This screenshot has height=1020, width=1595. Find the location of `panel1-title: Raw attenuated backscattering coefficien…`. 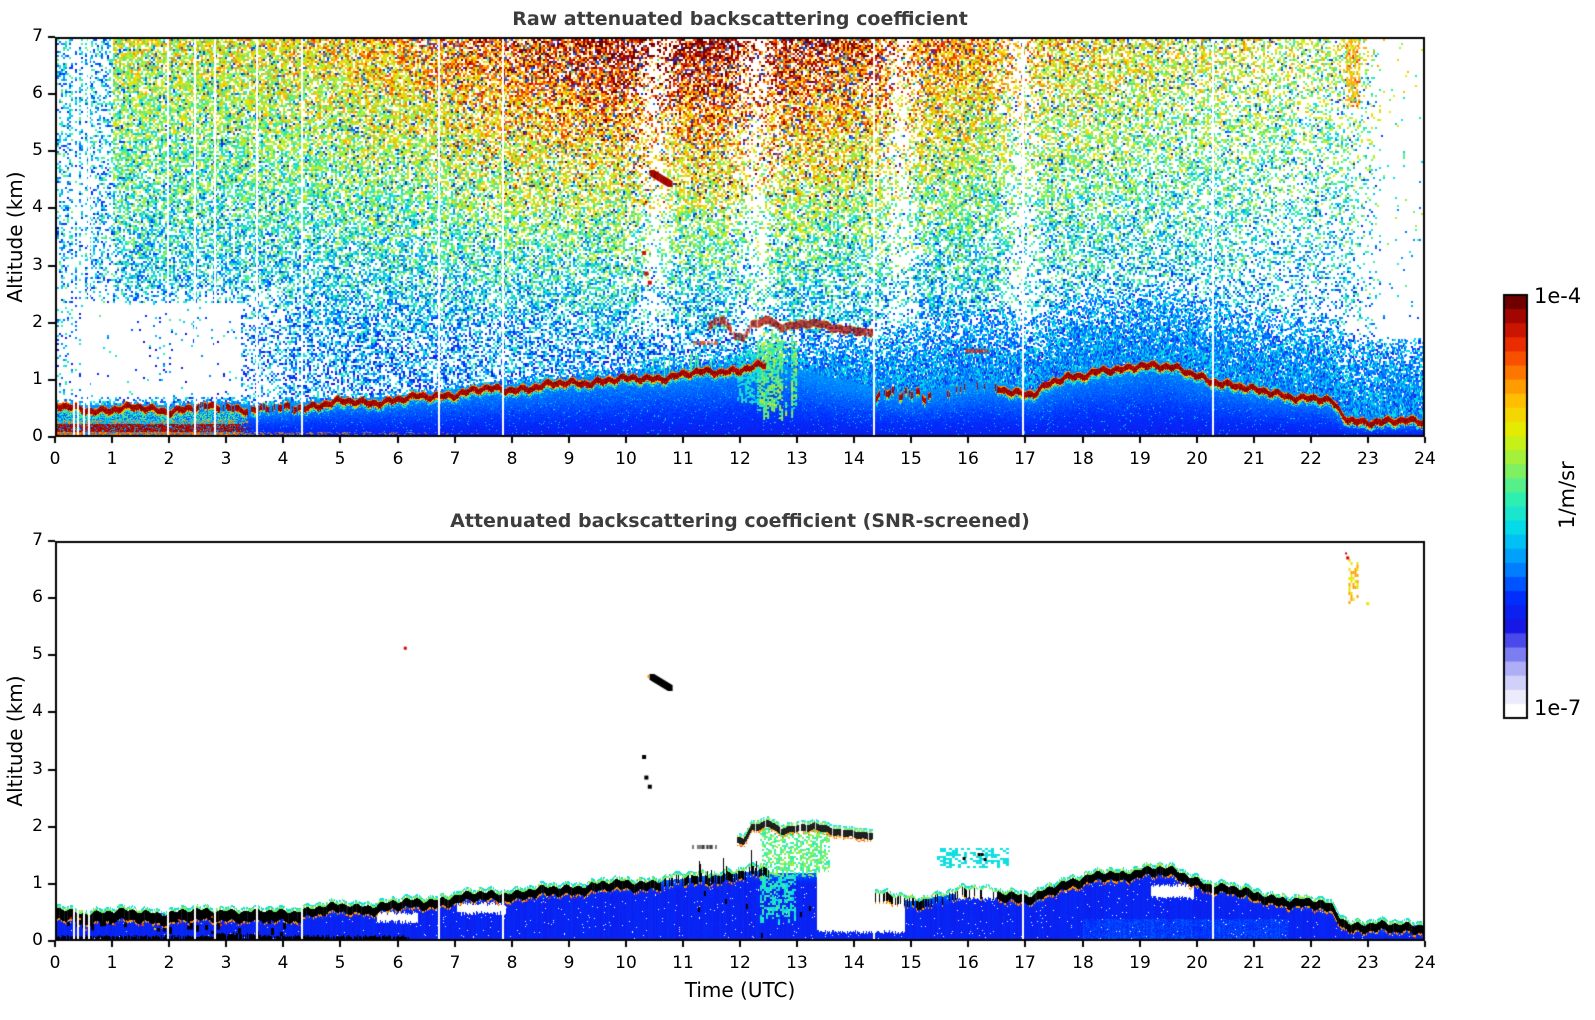

panel1-title: Raw attenuated backscattering coefficien… is located at coordinates (740, 19).